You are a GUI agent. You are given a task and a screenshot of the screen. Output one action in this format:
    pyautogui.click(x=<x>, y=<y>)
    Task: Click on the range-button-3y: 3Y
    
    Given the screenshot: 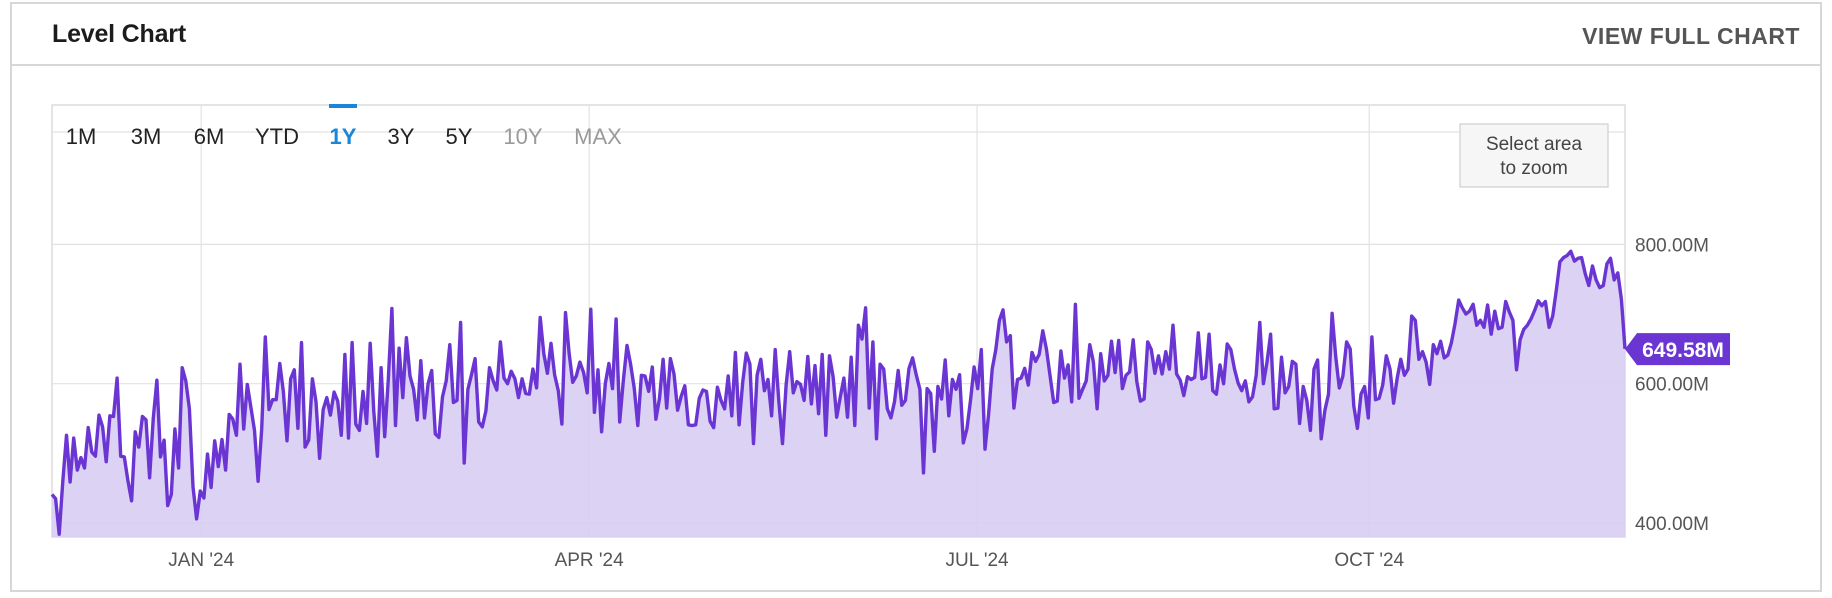 What is the action you would take?
    pyautogui.click(x=401, y=136)
    